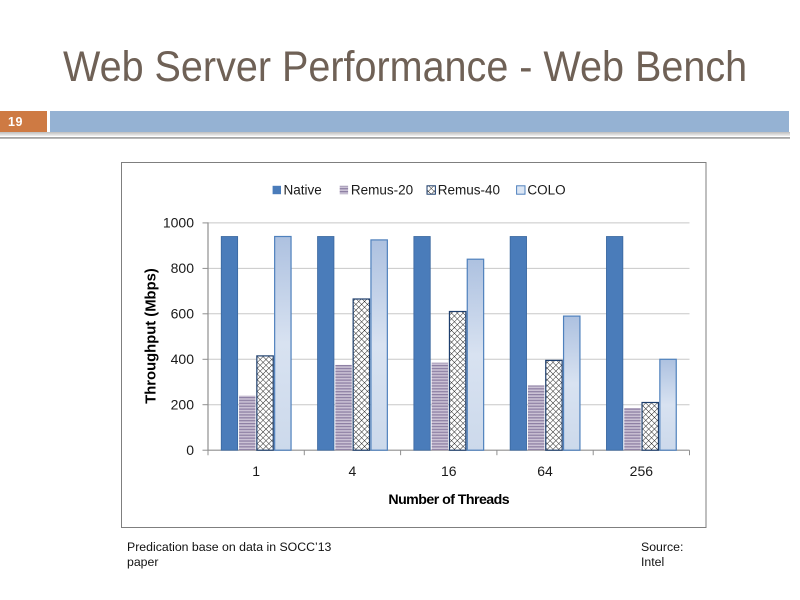 Image resolution: width=800 pixels, height=600 pixels. I want to click on svg-text: 400, so click(183, 359).